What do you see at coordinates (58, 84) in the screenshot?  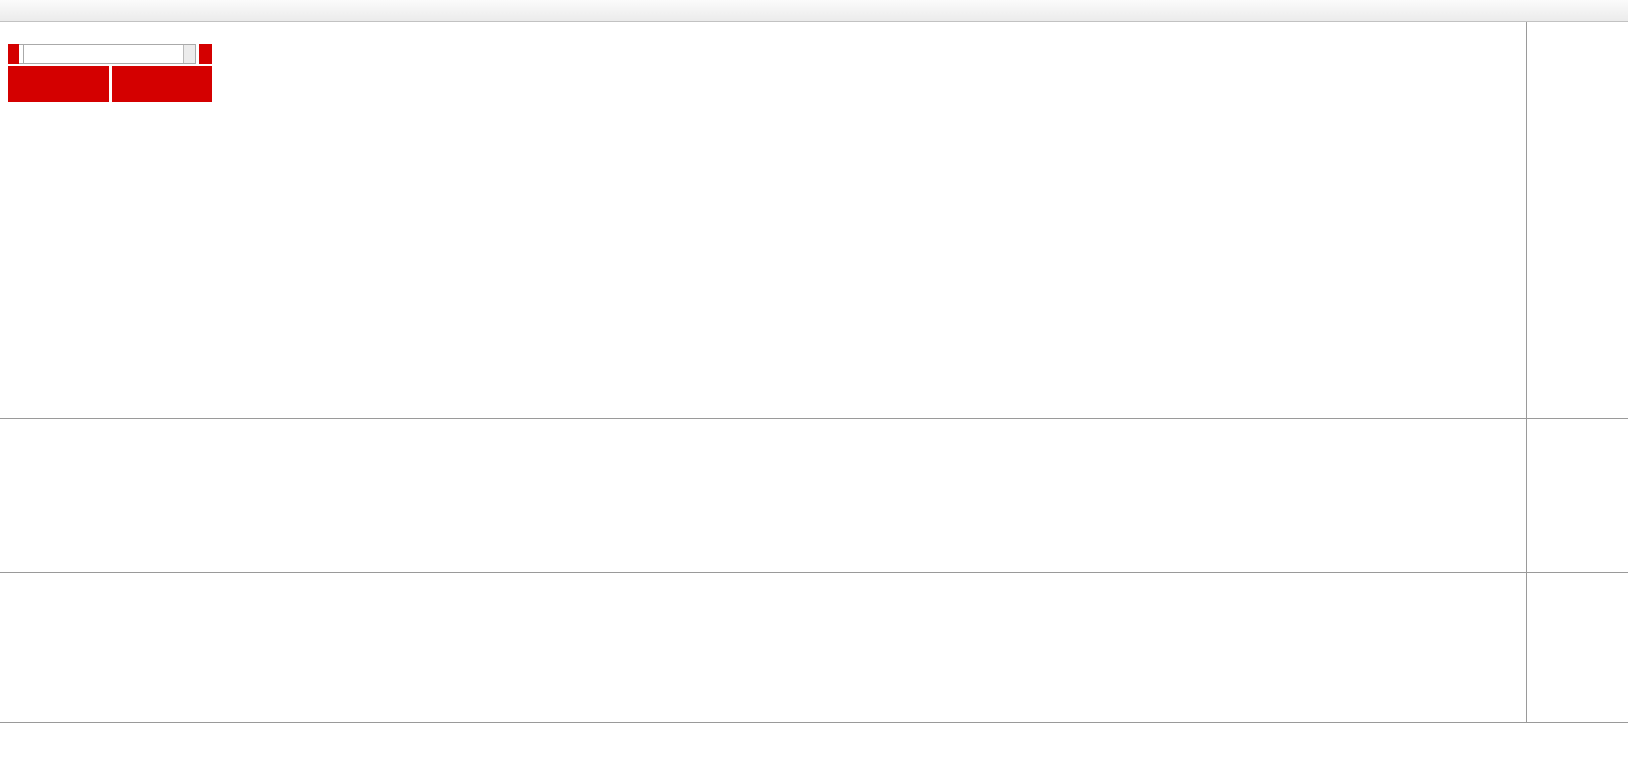 I see `sell-price-box` at bounding box center [58, 84].